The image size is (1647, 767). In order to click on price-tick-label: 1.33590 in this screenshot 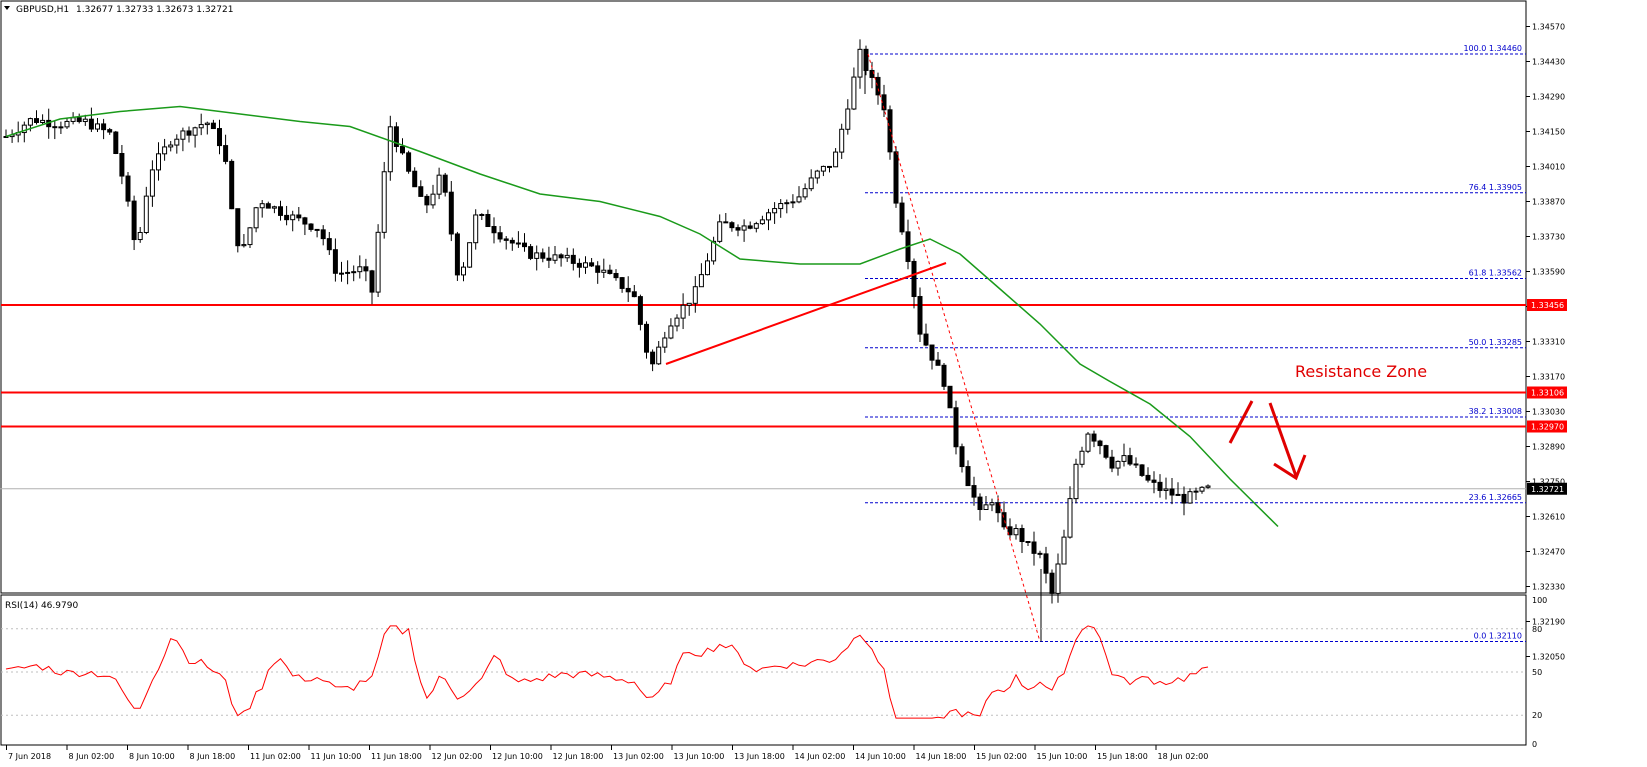, I will do `click(1548, 272)`.